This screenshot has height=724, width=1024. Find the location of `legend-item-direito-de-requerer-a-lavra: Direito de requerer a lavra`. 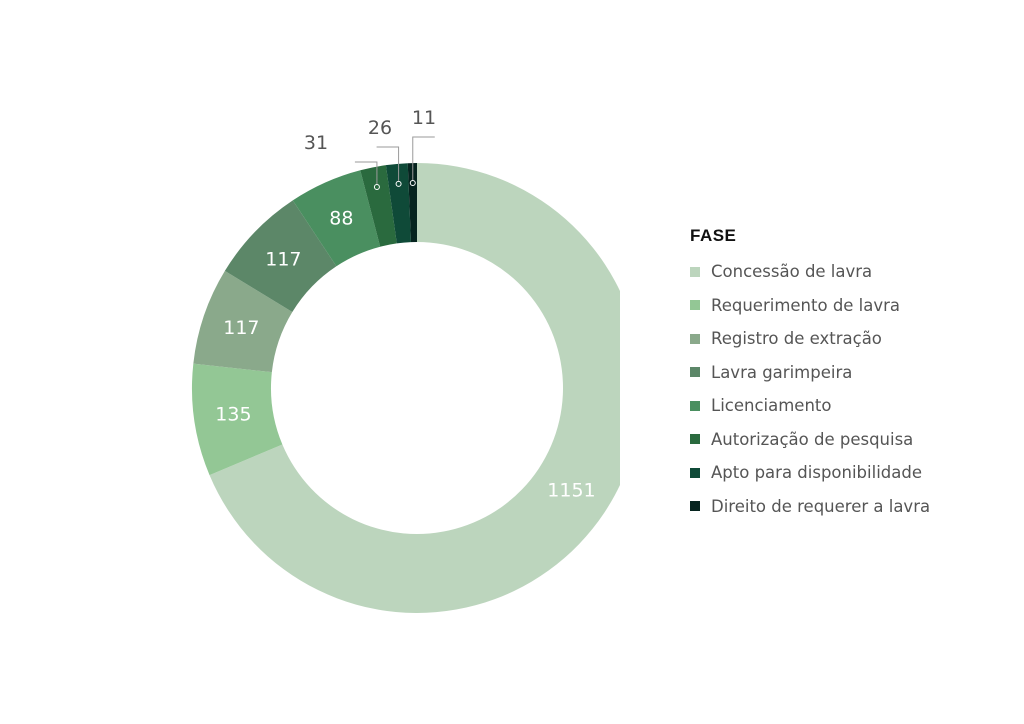

legend-item-direito-de-requerer-a-lavra: Direito de requerer a lavra is located at coordinates (810, 507).